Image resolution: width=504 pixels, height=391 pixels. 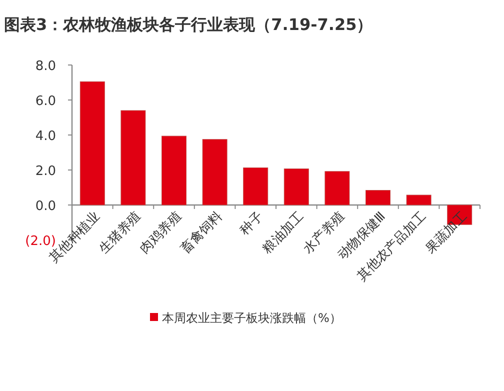 What do you see at coordinates (188, 24) in the screenshot?
I see `chart-title: 图表3：农林牧渔板块各子行业表现（7.19-7.25）` at bounding box center [188, 24].